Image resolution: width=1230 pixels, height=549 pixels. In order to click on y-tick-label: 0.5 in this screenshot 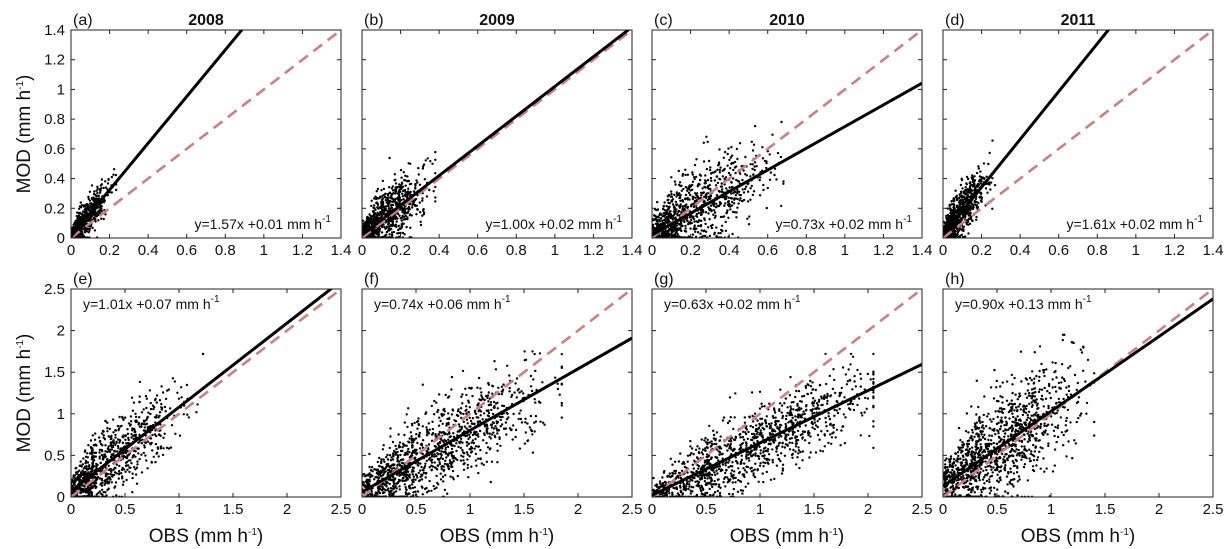, I will do `click(54, 455)`.